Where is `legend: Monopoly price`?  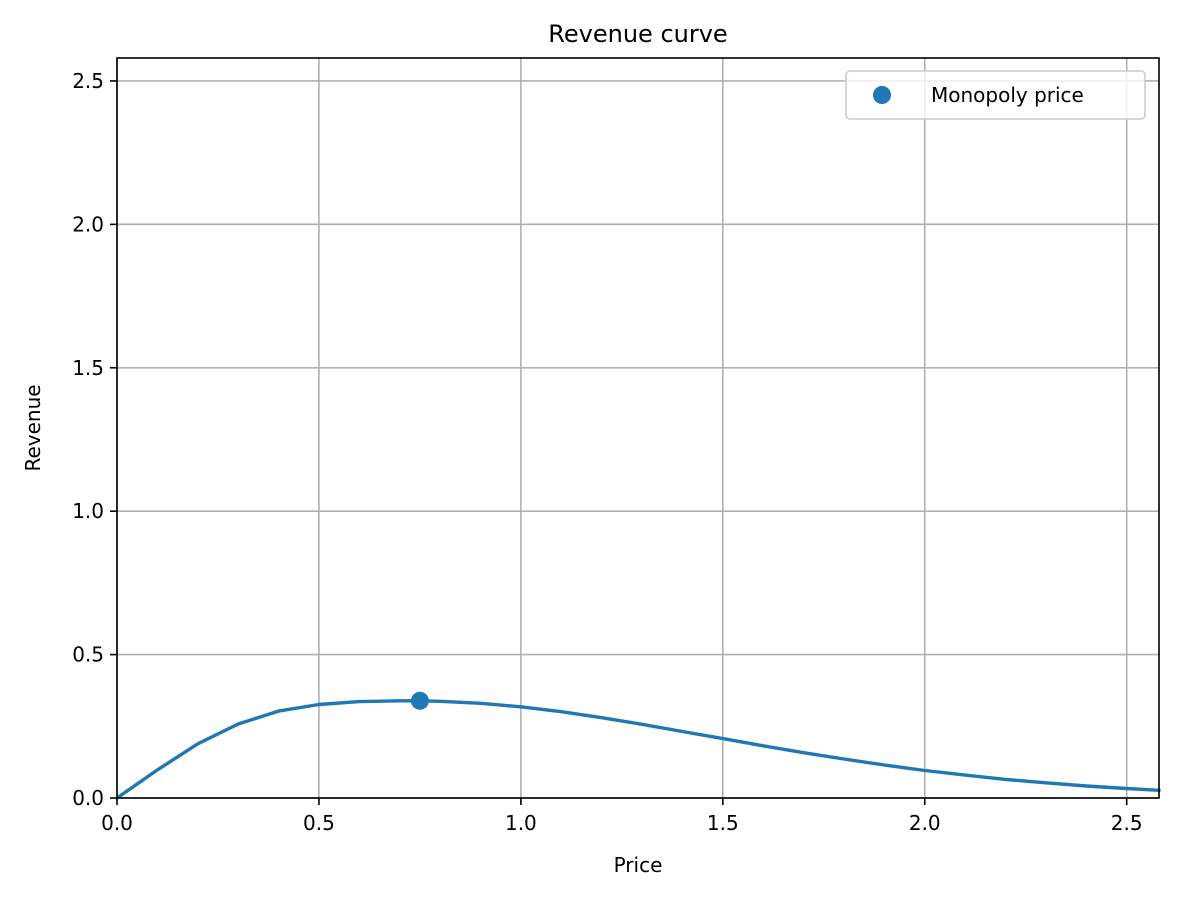
legend: Monopoly price is located at coordinates (995, 95).